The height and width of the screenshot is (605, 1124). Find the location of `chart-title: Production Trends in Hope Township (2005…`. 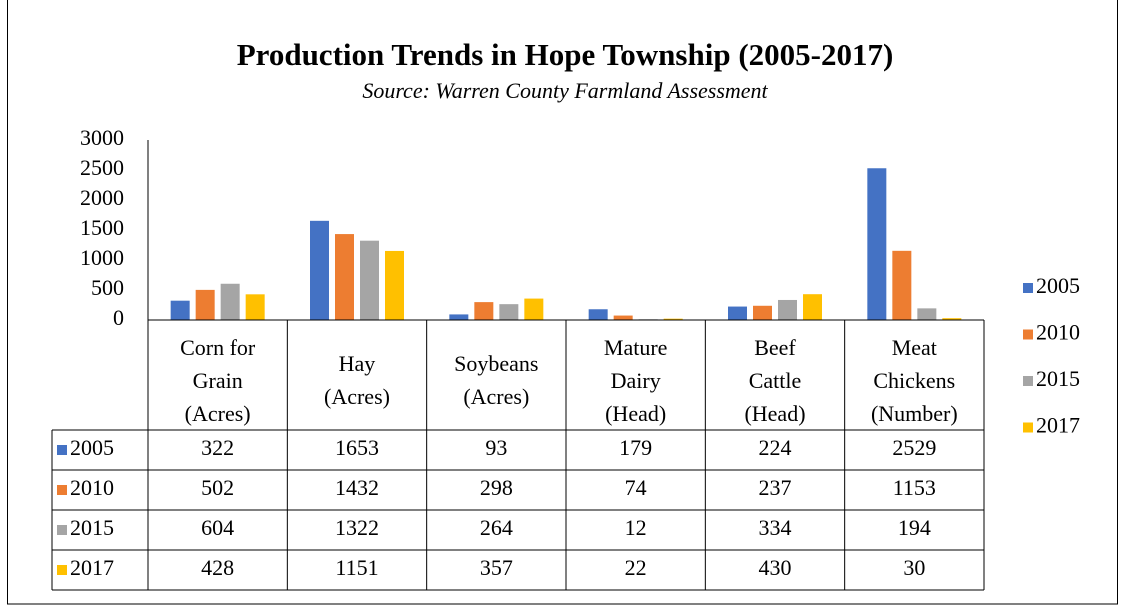

chart-title: Production Trends in Hope Township (2005… is located at coordinates (565, 54).